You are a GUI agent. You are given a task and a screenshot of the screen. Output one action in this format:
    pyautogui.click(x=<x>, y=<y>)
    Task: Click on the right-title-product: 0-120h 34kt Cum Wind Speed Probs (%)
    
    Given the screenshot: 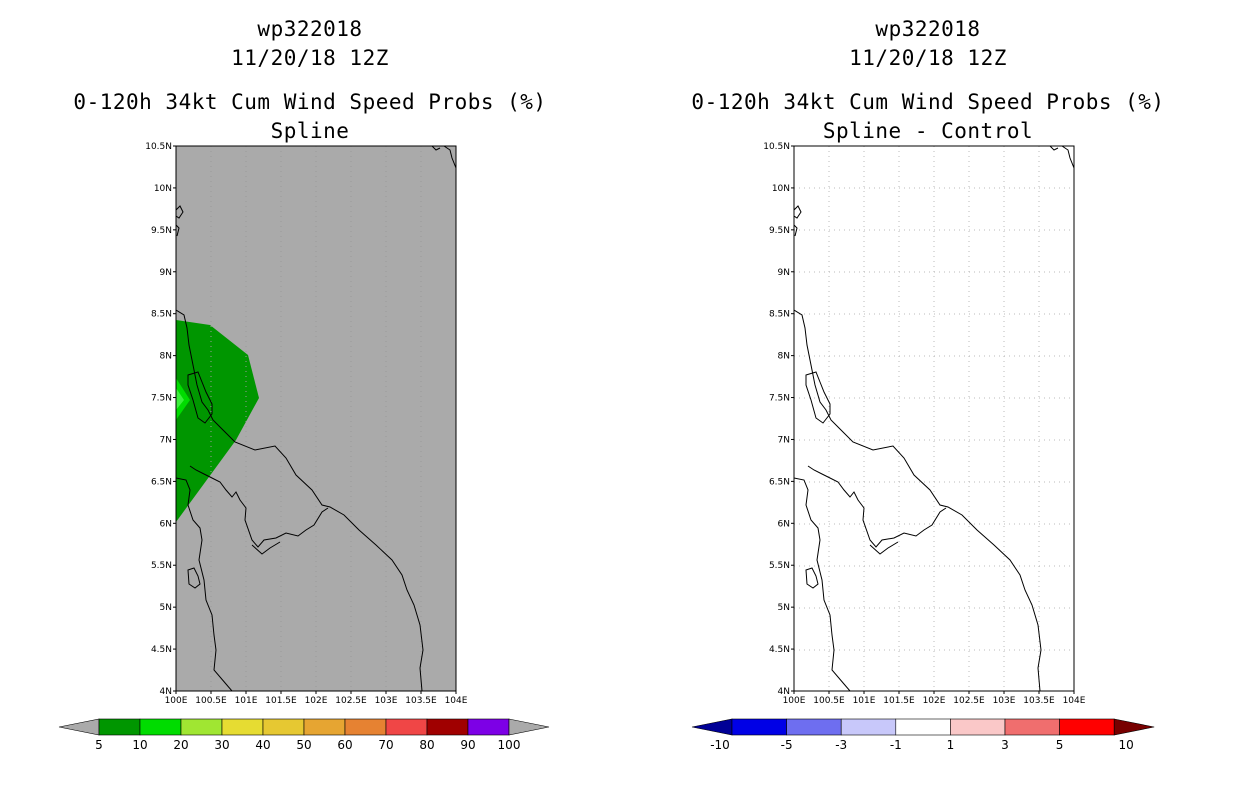 What is the action you would take?
    pyautogui.click(x=928, y=102)
    